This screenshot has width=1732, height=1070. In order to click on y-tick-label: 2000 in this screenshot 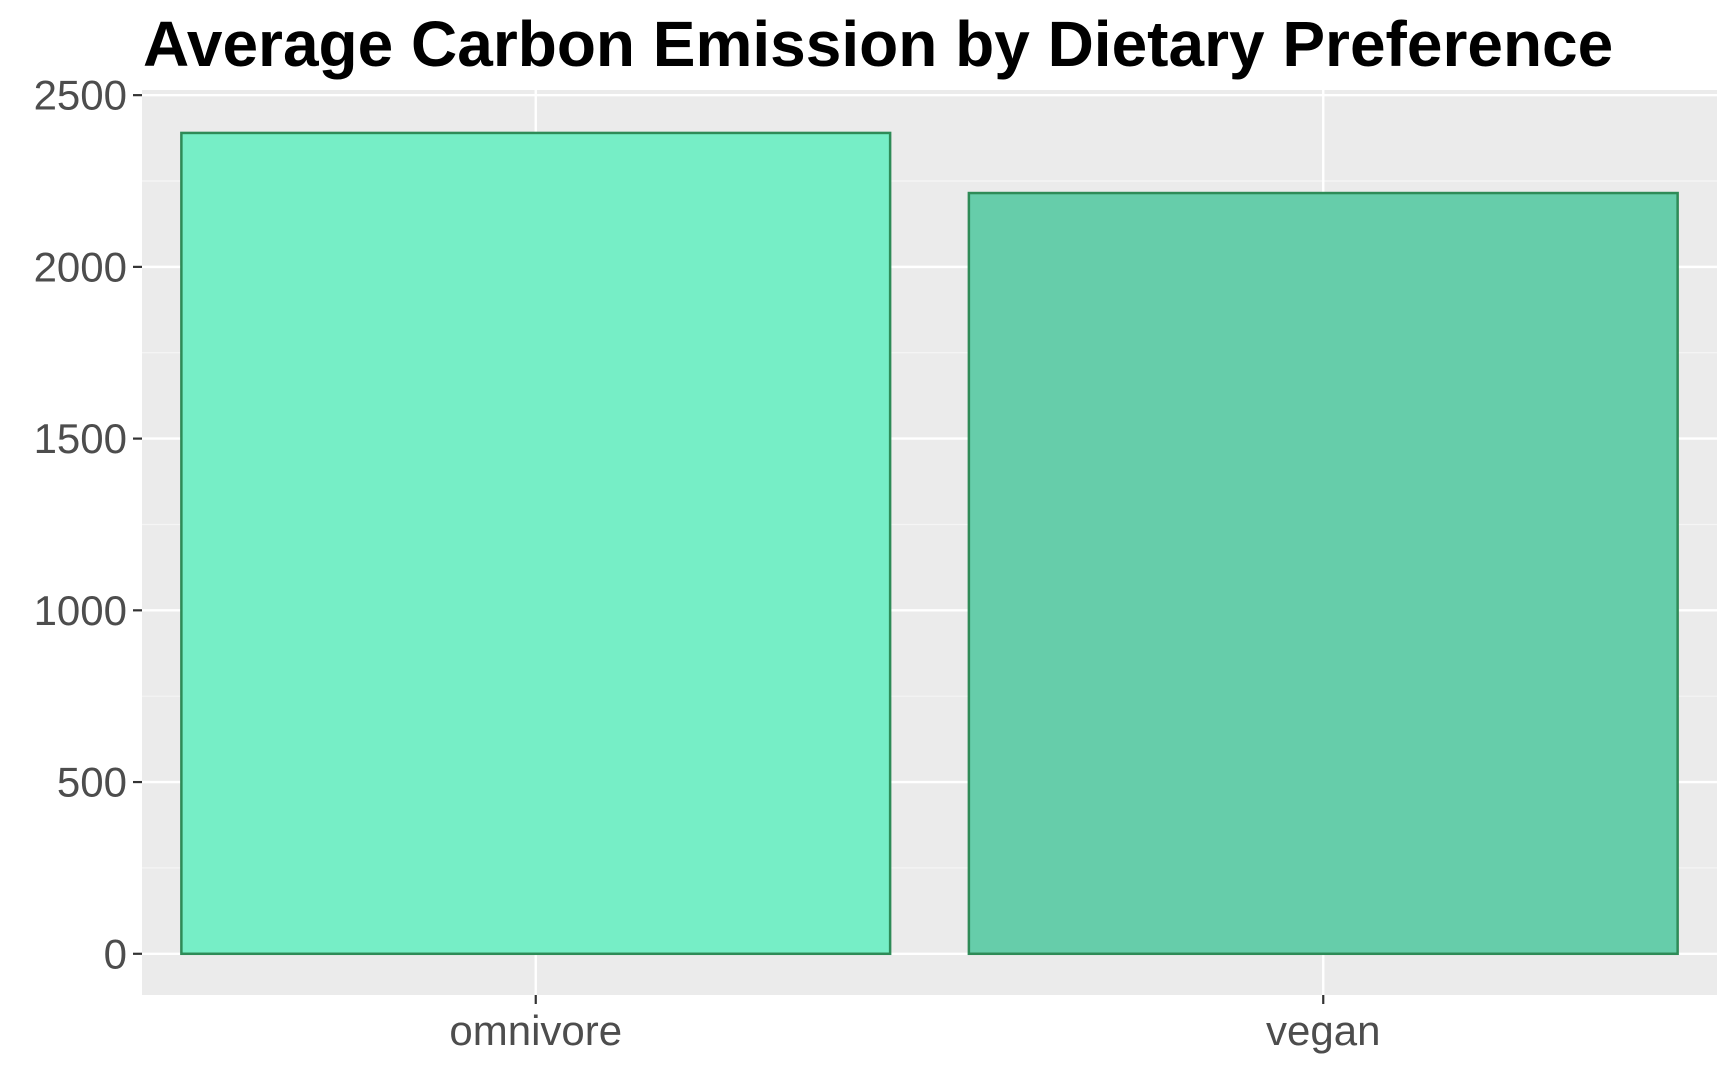, I will do `click(80, 266)`.